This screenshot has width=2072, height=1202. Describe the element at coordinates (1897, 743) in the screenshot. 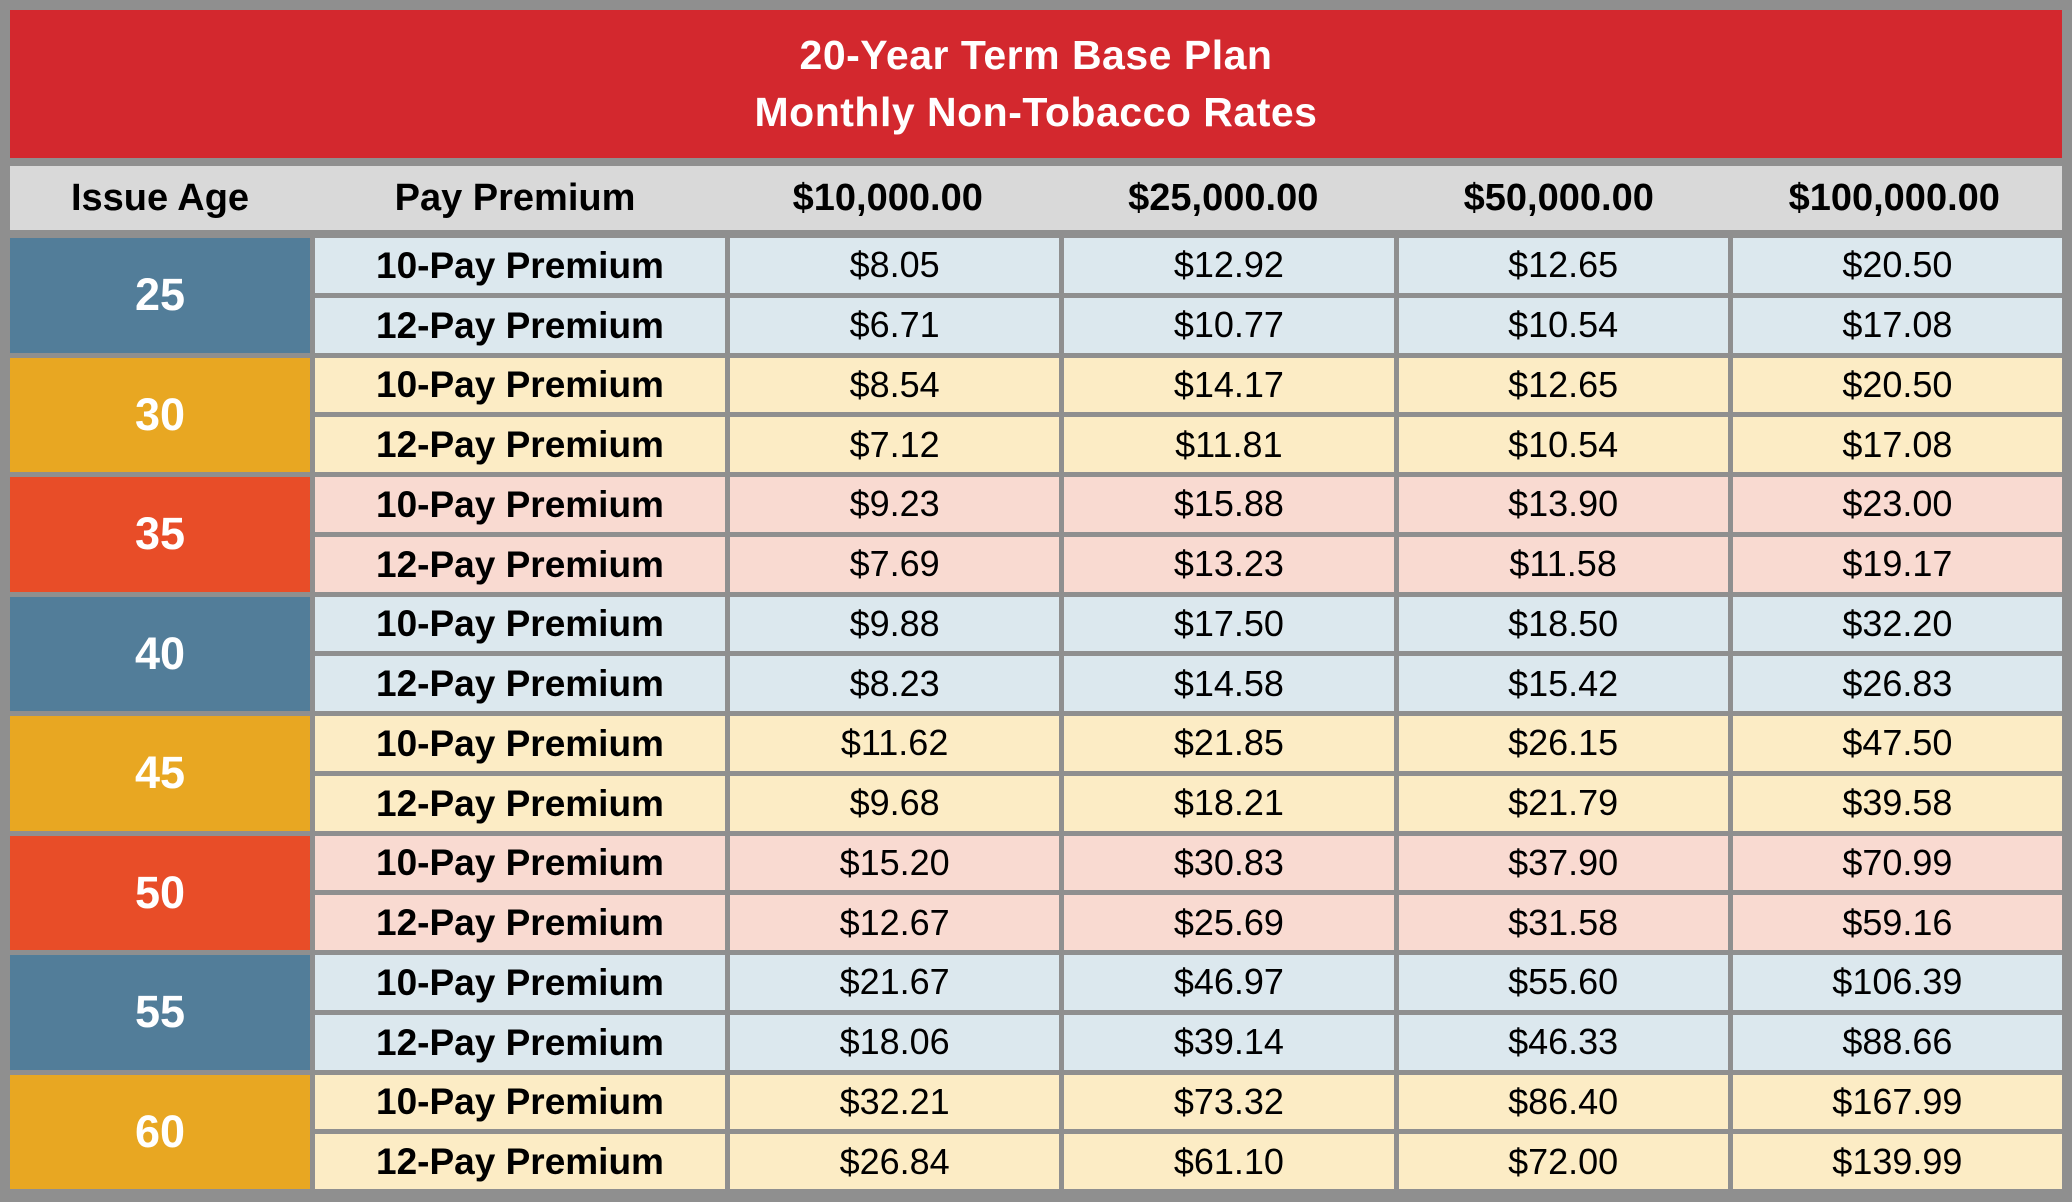

I see `rate-value: $47.50` at that location.